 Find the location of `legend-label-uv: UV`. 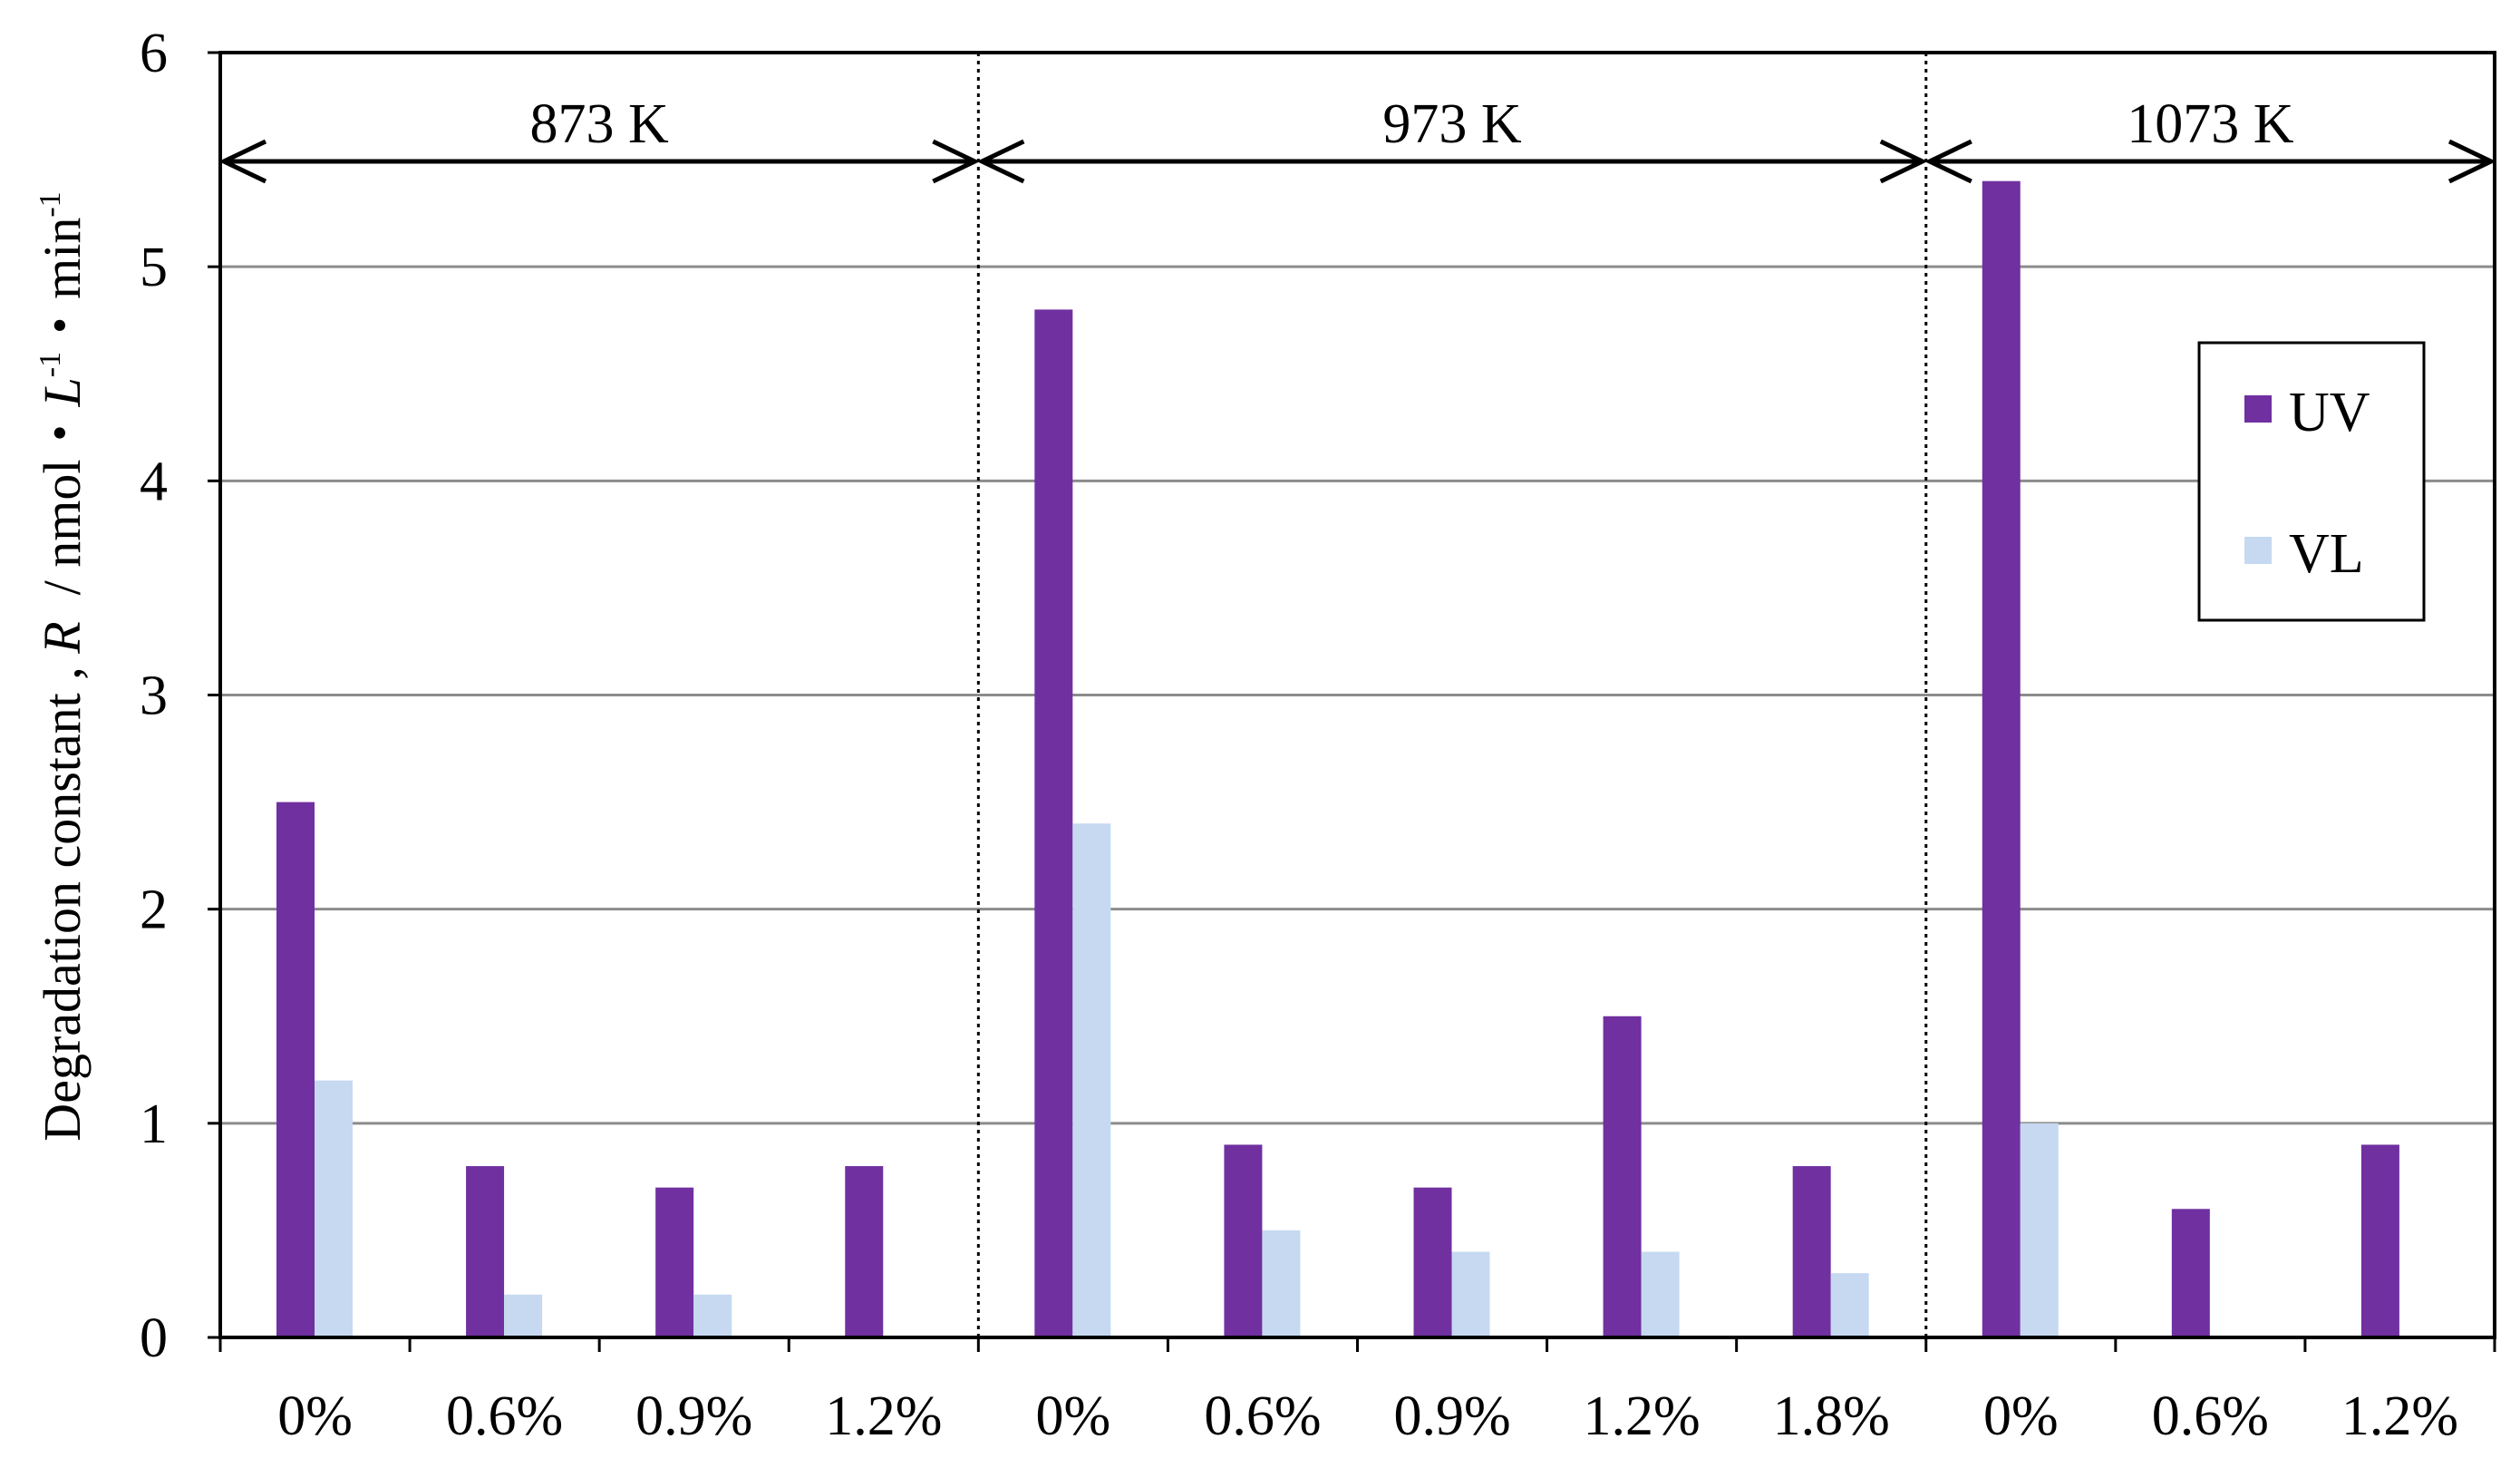

legend-label-uv: UV is located at coordinates (2329, 413).